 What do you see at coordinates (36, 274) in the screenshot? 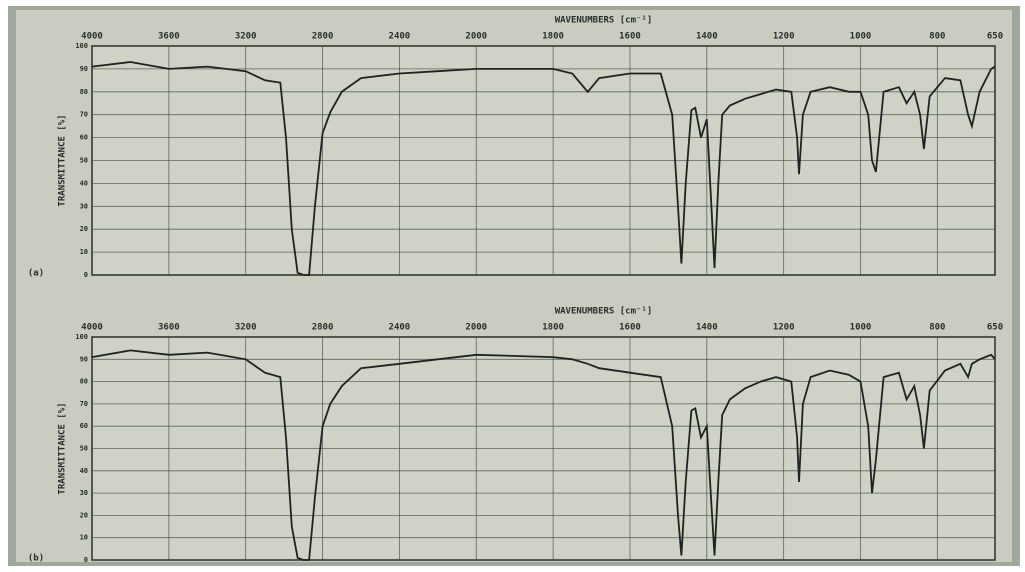
I see `panel-label: (a)` at bounding box center [36, 274].